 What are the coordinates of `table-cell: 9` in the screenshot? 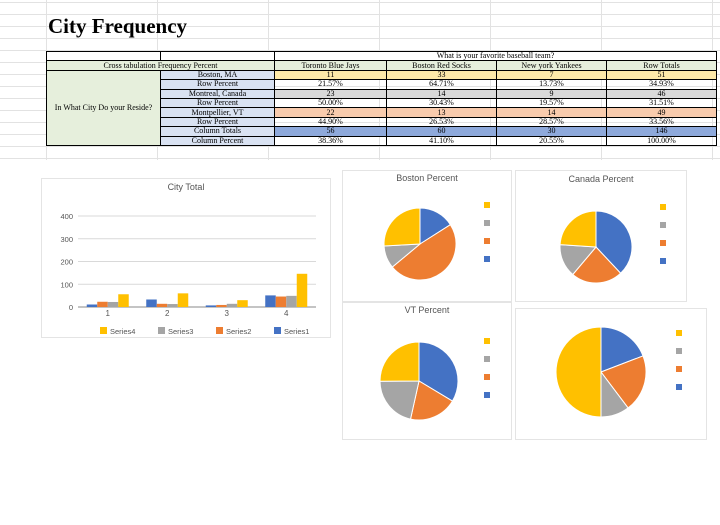 It's located at (551, 93).